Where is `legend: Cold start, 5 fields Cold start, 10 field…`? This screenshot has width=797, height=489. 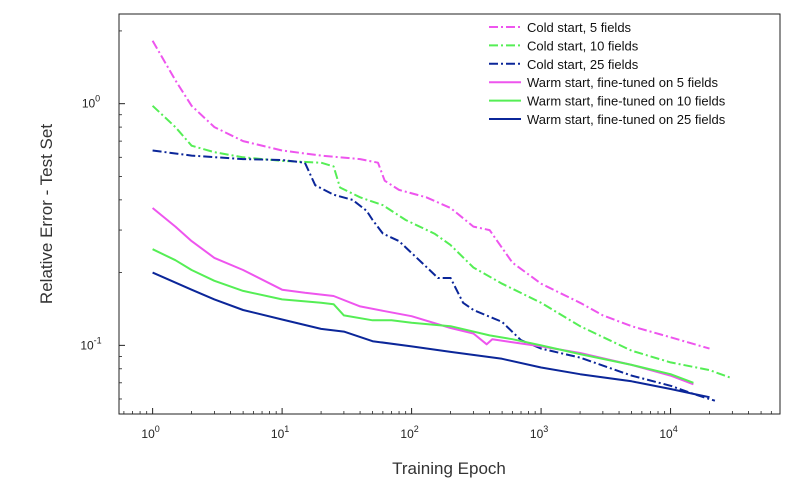 legend: Cold start, 5 fields Cold start, 10 field… is located at coordinates (607, 73).